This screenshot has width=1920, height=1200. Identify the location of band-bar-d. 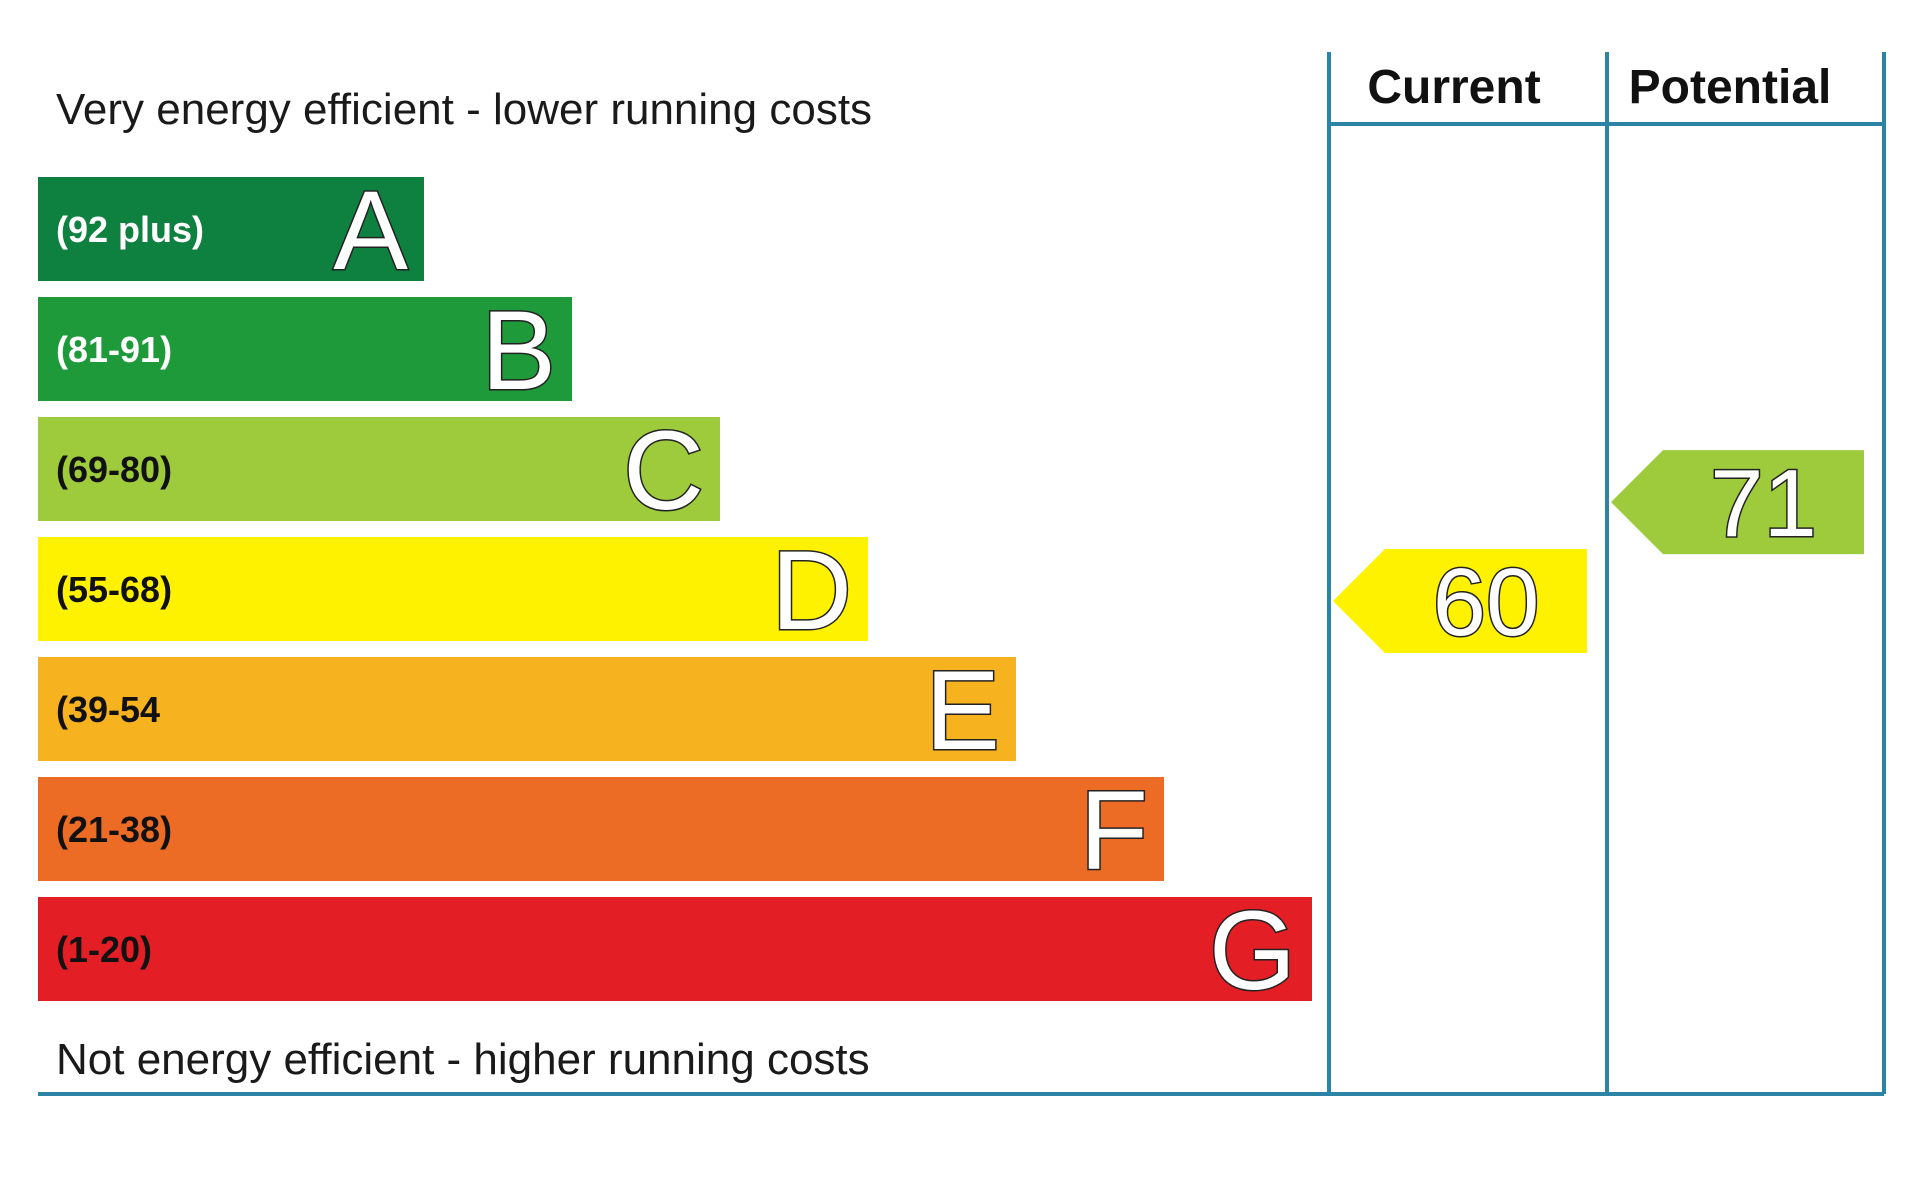
(453, 589).